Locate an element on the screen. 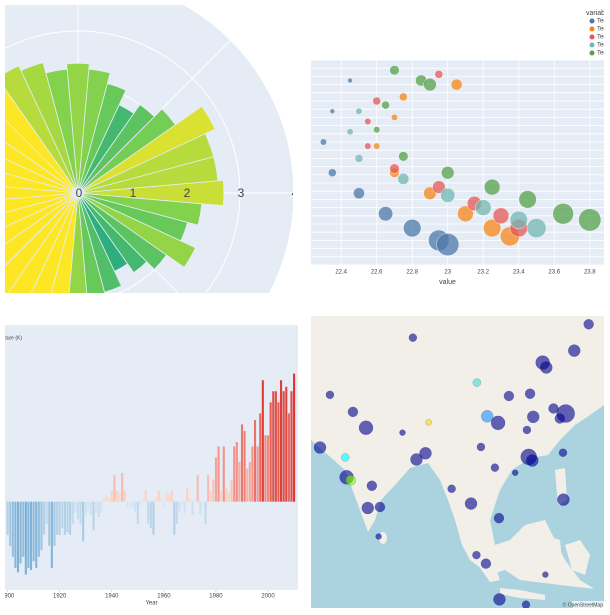 This screenshot has height=615, width=610. y-tick-label: 4 is located at coordinates (306, 257).